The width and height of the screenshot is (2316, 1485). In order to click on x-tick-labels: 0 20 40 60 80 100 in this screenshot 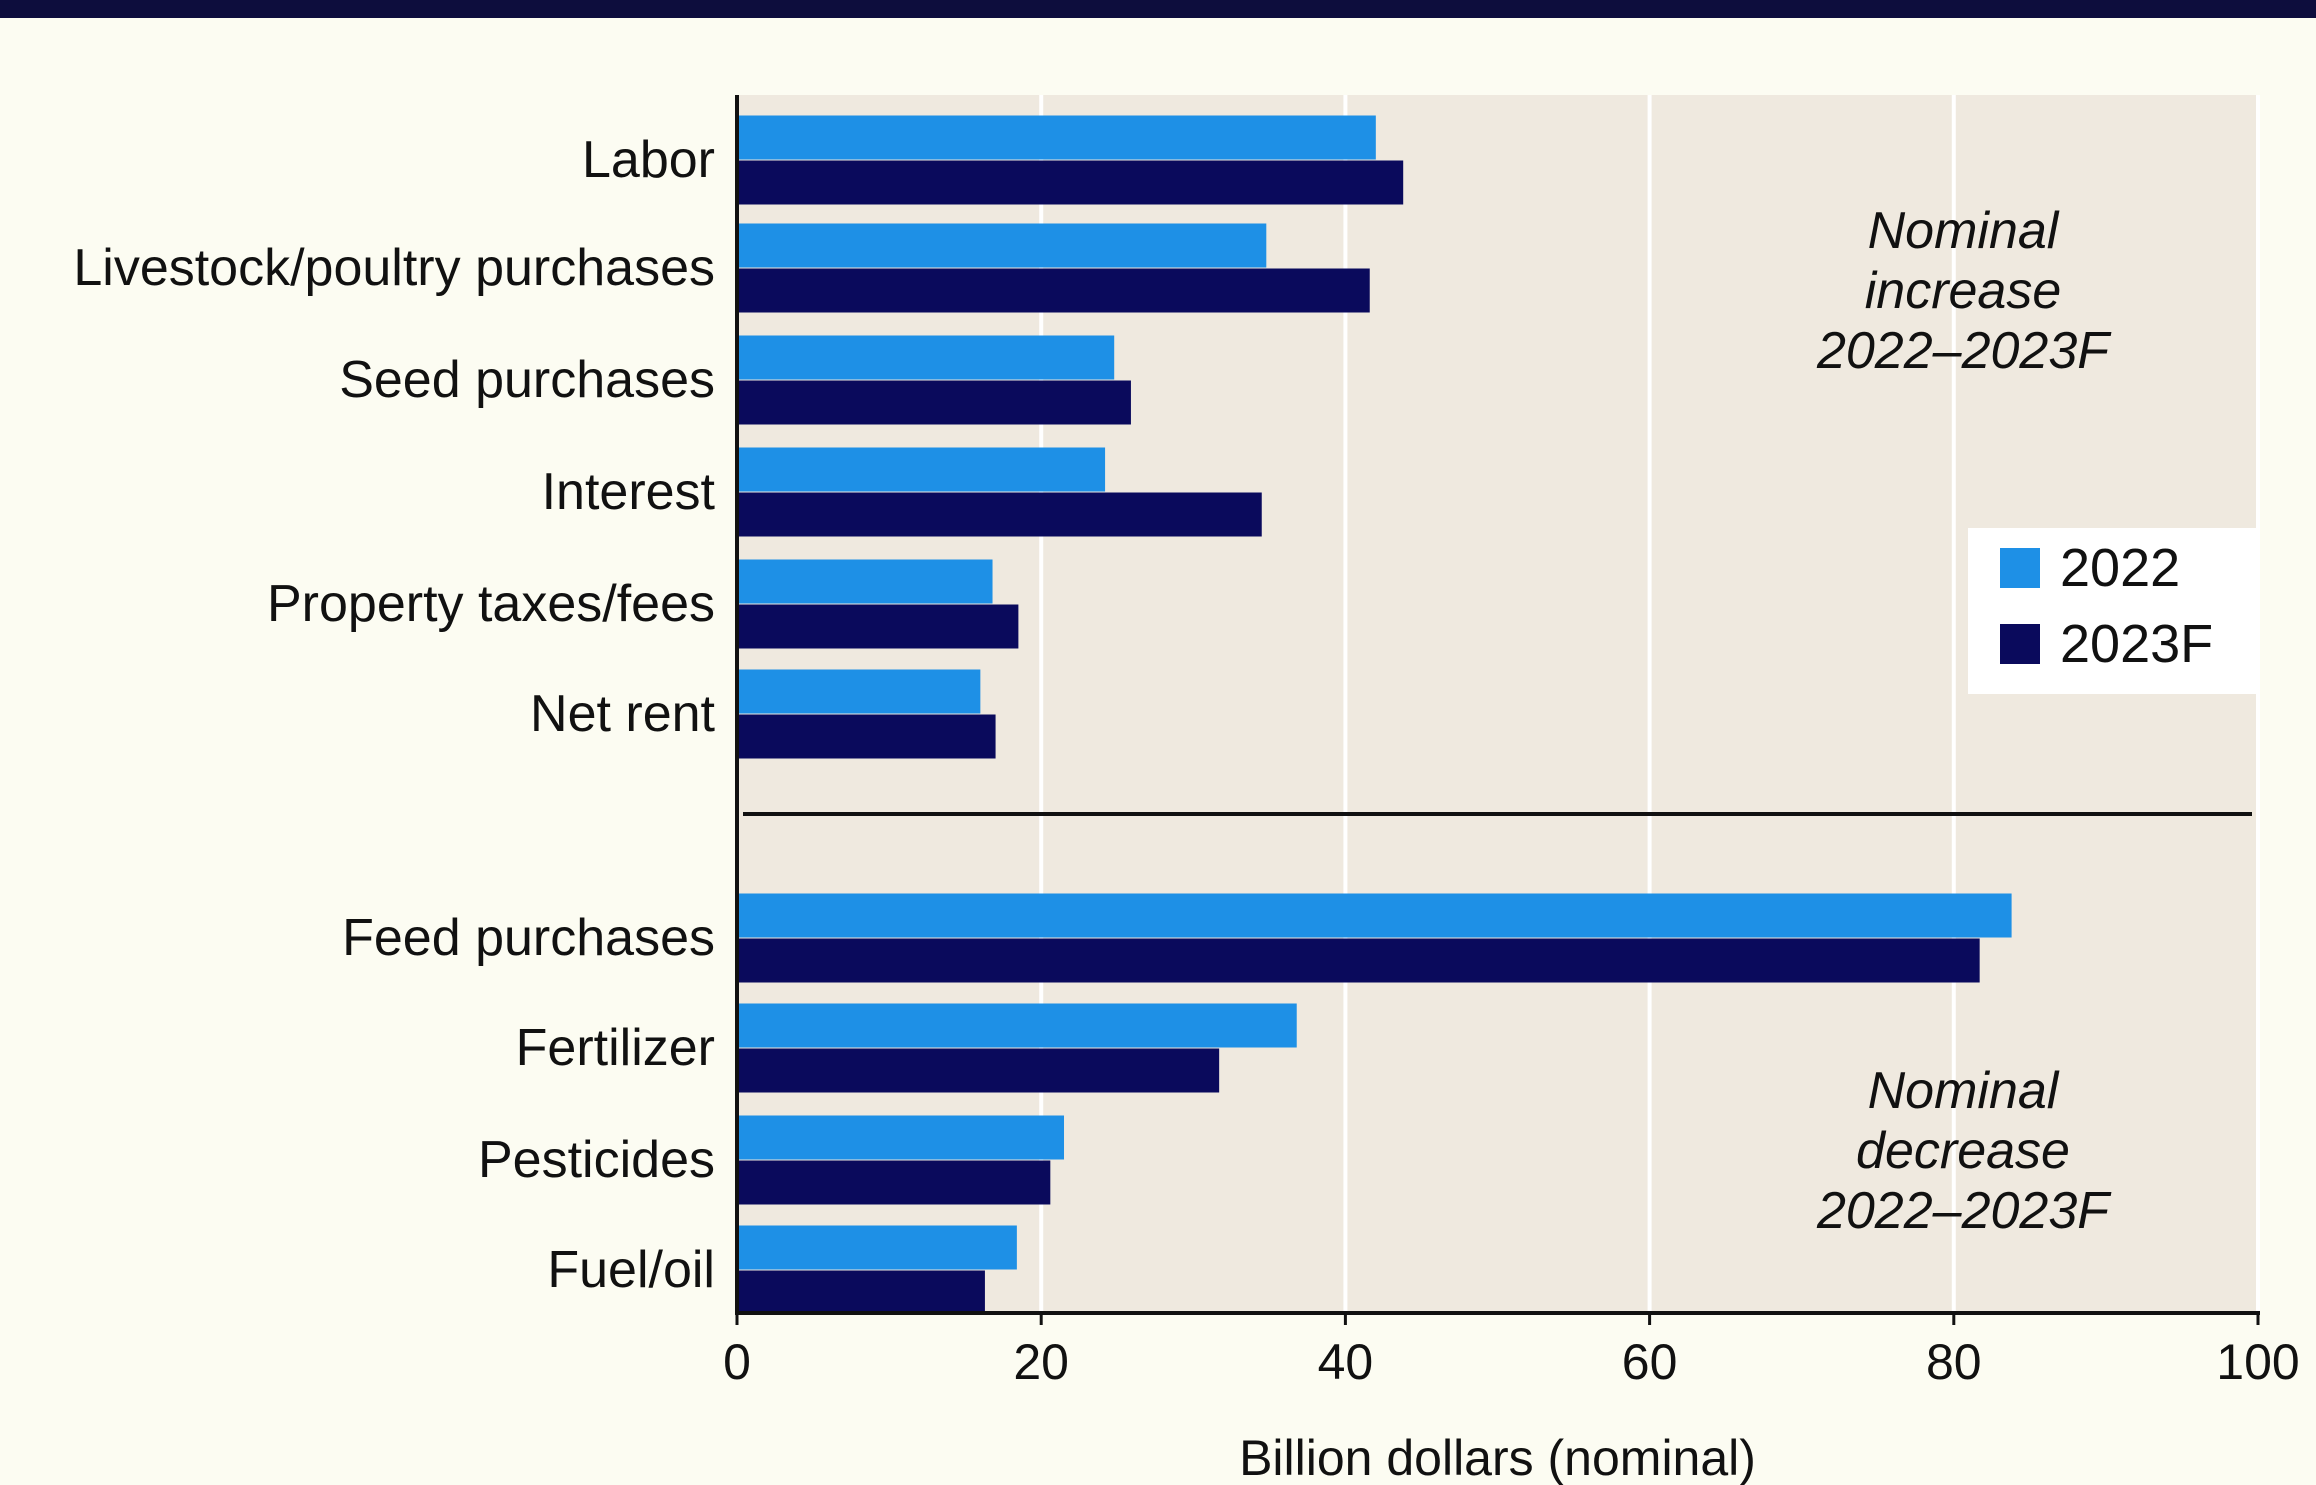, I will do `click(1511, 1362)`.